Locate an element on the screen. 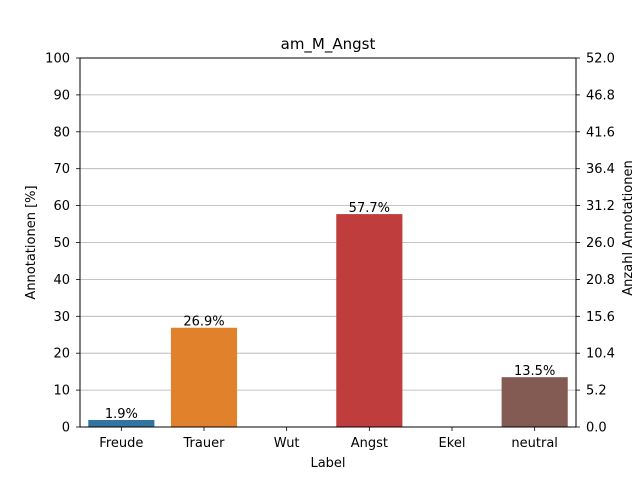 Image resolution: width=640 pixels, height=480 pixels. left-tick-label: 40 is located at coordinates (61, 280).